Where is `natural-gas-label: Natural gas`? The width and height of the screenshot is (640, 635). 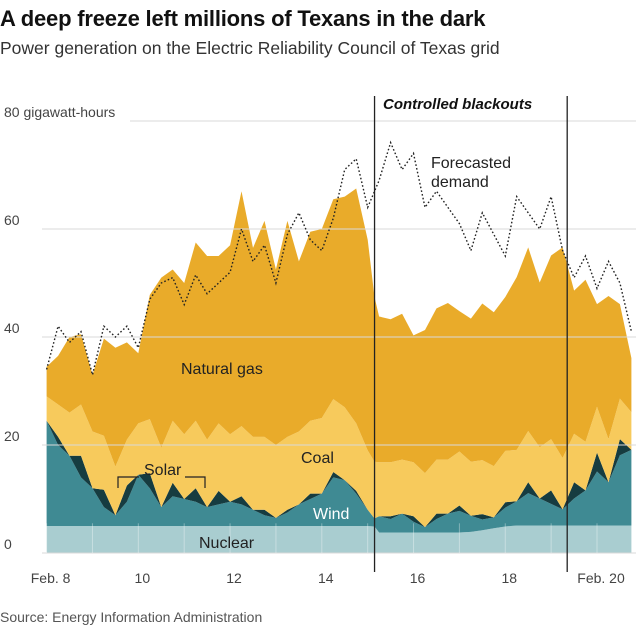
natural-gas-label: Natural gas is located at coordinates (222, 369).